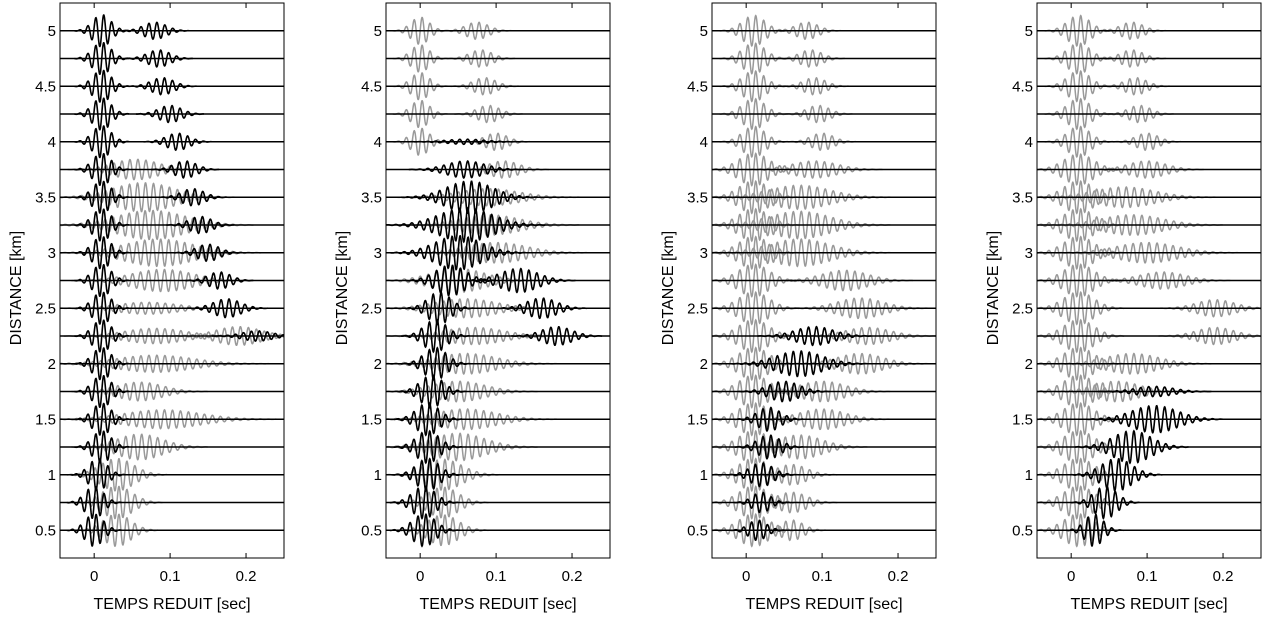 This screenshot has height=619, width=1271. What do you see at coordinates (45, 197) in the screenshot?
I see `panel-1-ytick-label-6: 3.5` at bounding box center [45, 197].